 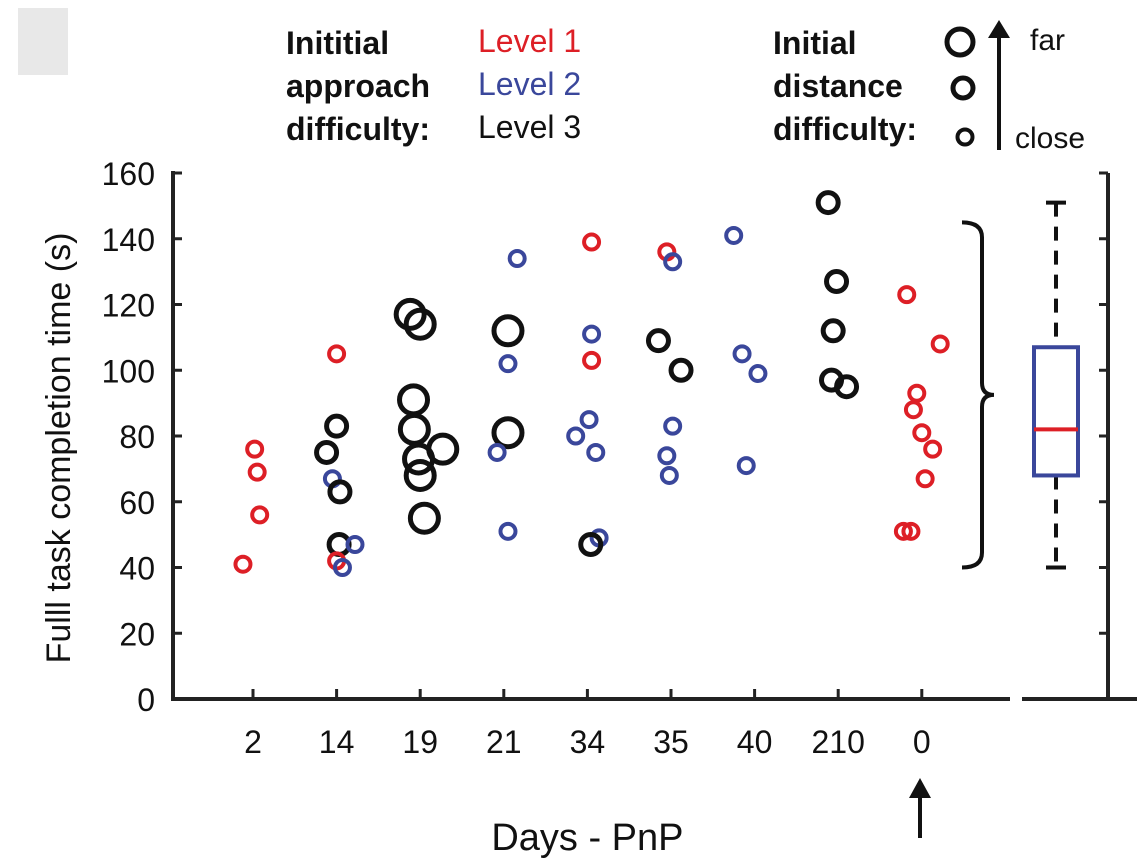 What do you see at coordinates (128, 371) in the screenshot?
I see `y-tick-label-100: 100` at bounding box center [128, 371].